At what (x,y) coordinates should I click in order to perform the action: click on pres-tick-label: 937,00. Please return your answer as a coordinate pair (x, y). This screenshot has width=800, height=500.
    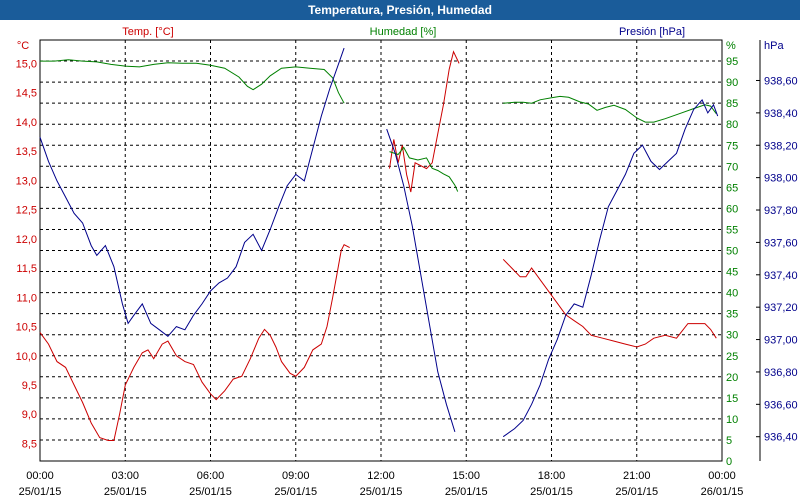
    Looking at the image, I should click on (781, 341).